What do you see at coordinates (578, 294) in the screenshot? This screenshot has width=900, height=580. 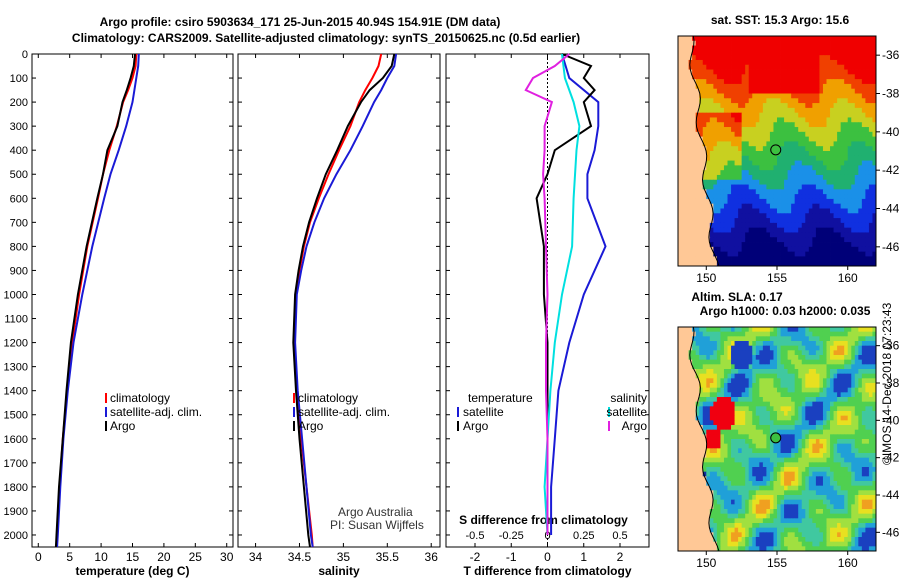 I see `series-line-temperature-satellite` at bounding box center [578, 294].